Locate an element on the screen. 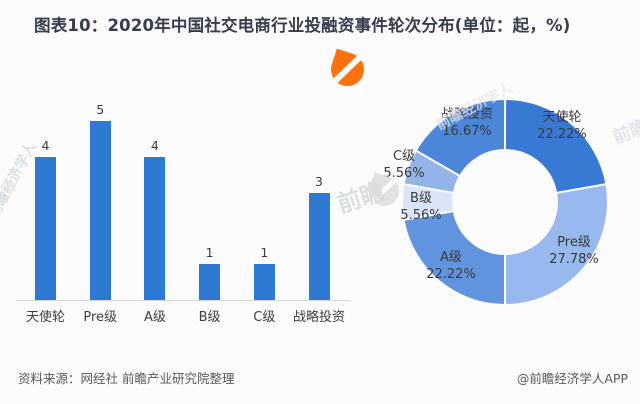 The width and height of the screenshot is (640, 404). donut-segment-label: Pre级 27.78% is located at coordinates (574, 252).